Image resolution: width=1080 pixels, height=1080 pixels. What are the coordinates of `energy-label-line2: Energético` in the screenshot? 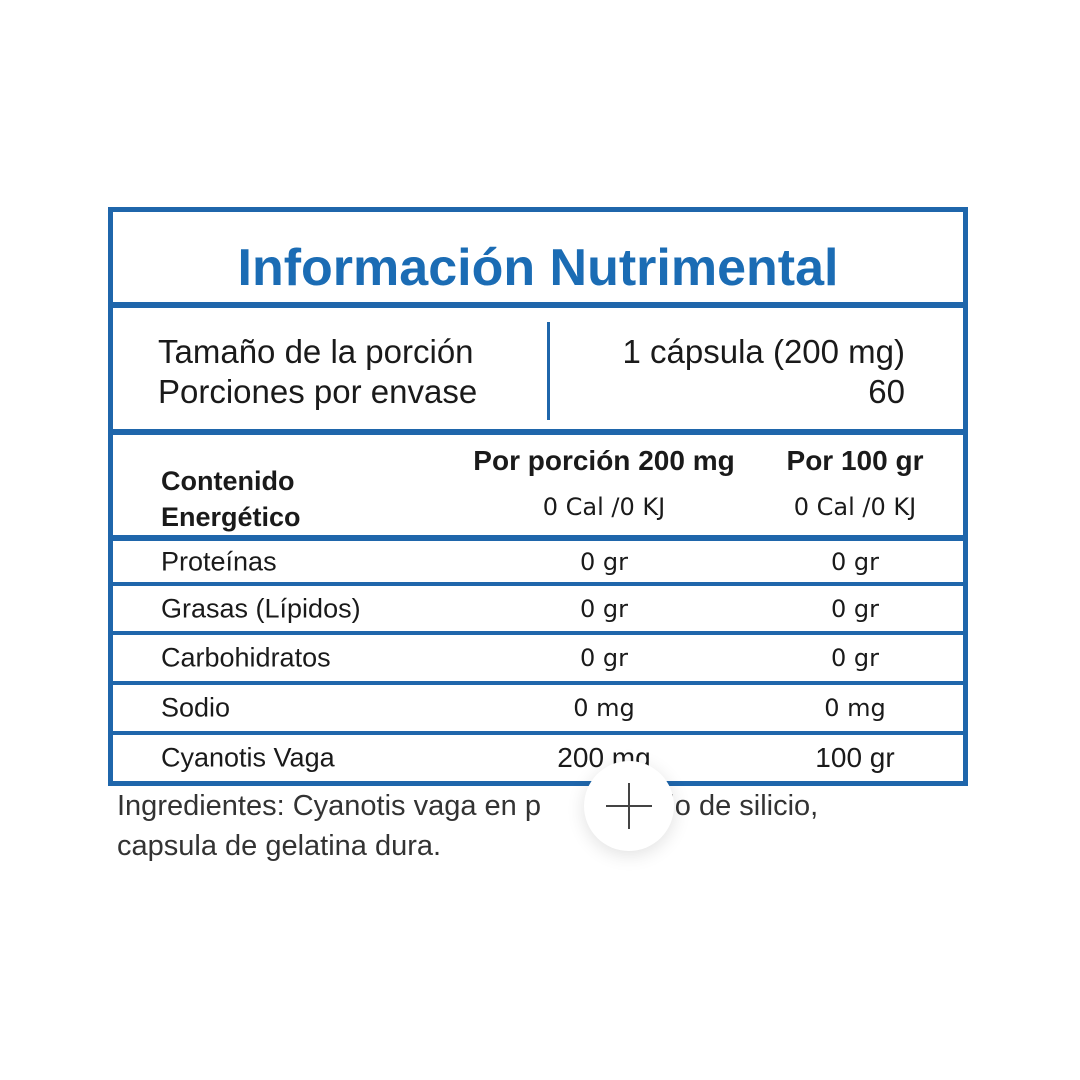 It's located at (231, 517).